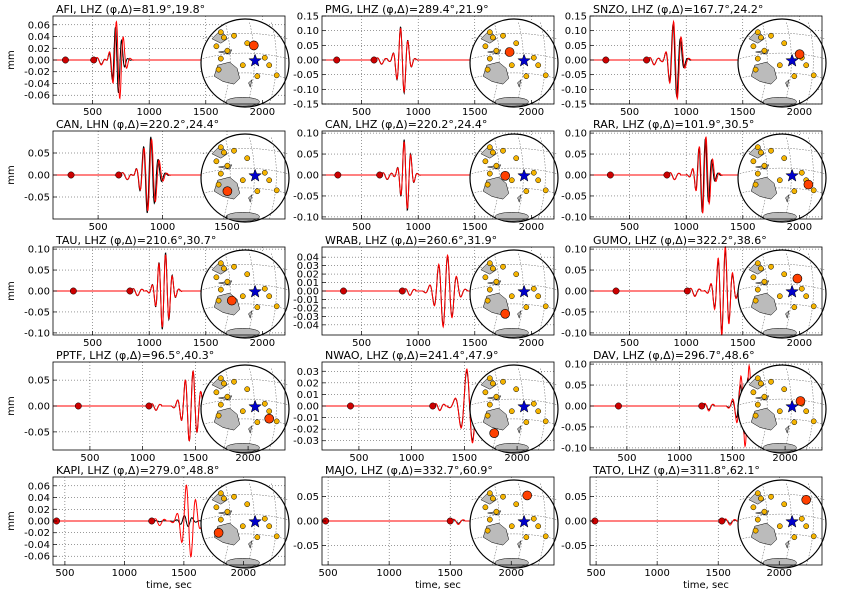 This screenshot has height=595, width=842. Describe the element at coordinates (308, 275) in the screenshot. I see `y-tick-label: 0.02` at that location.